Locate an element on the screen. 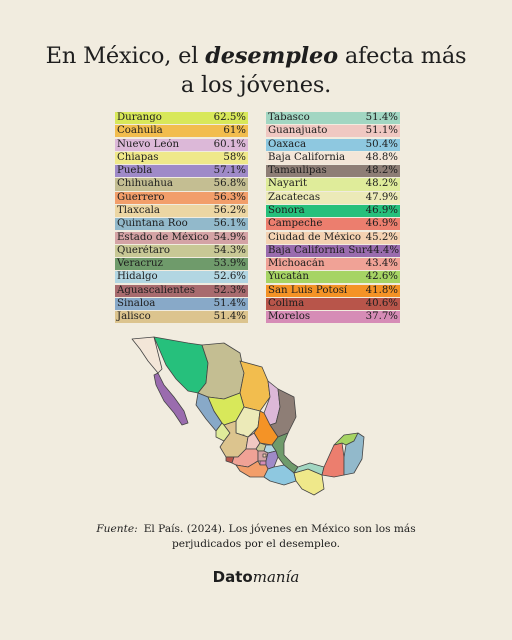 The width and height of the screenshot is (512, 640). state-value: 56.8% is located at coordinates (229, 184).